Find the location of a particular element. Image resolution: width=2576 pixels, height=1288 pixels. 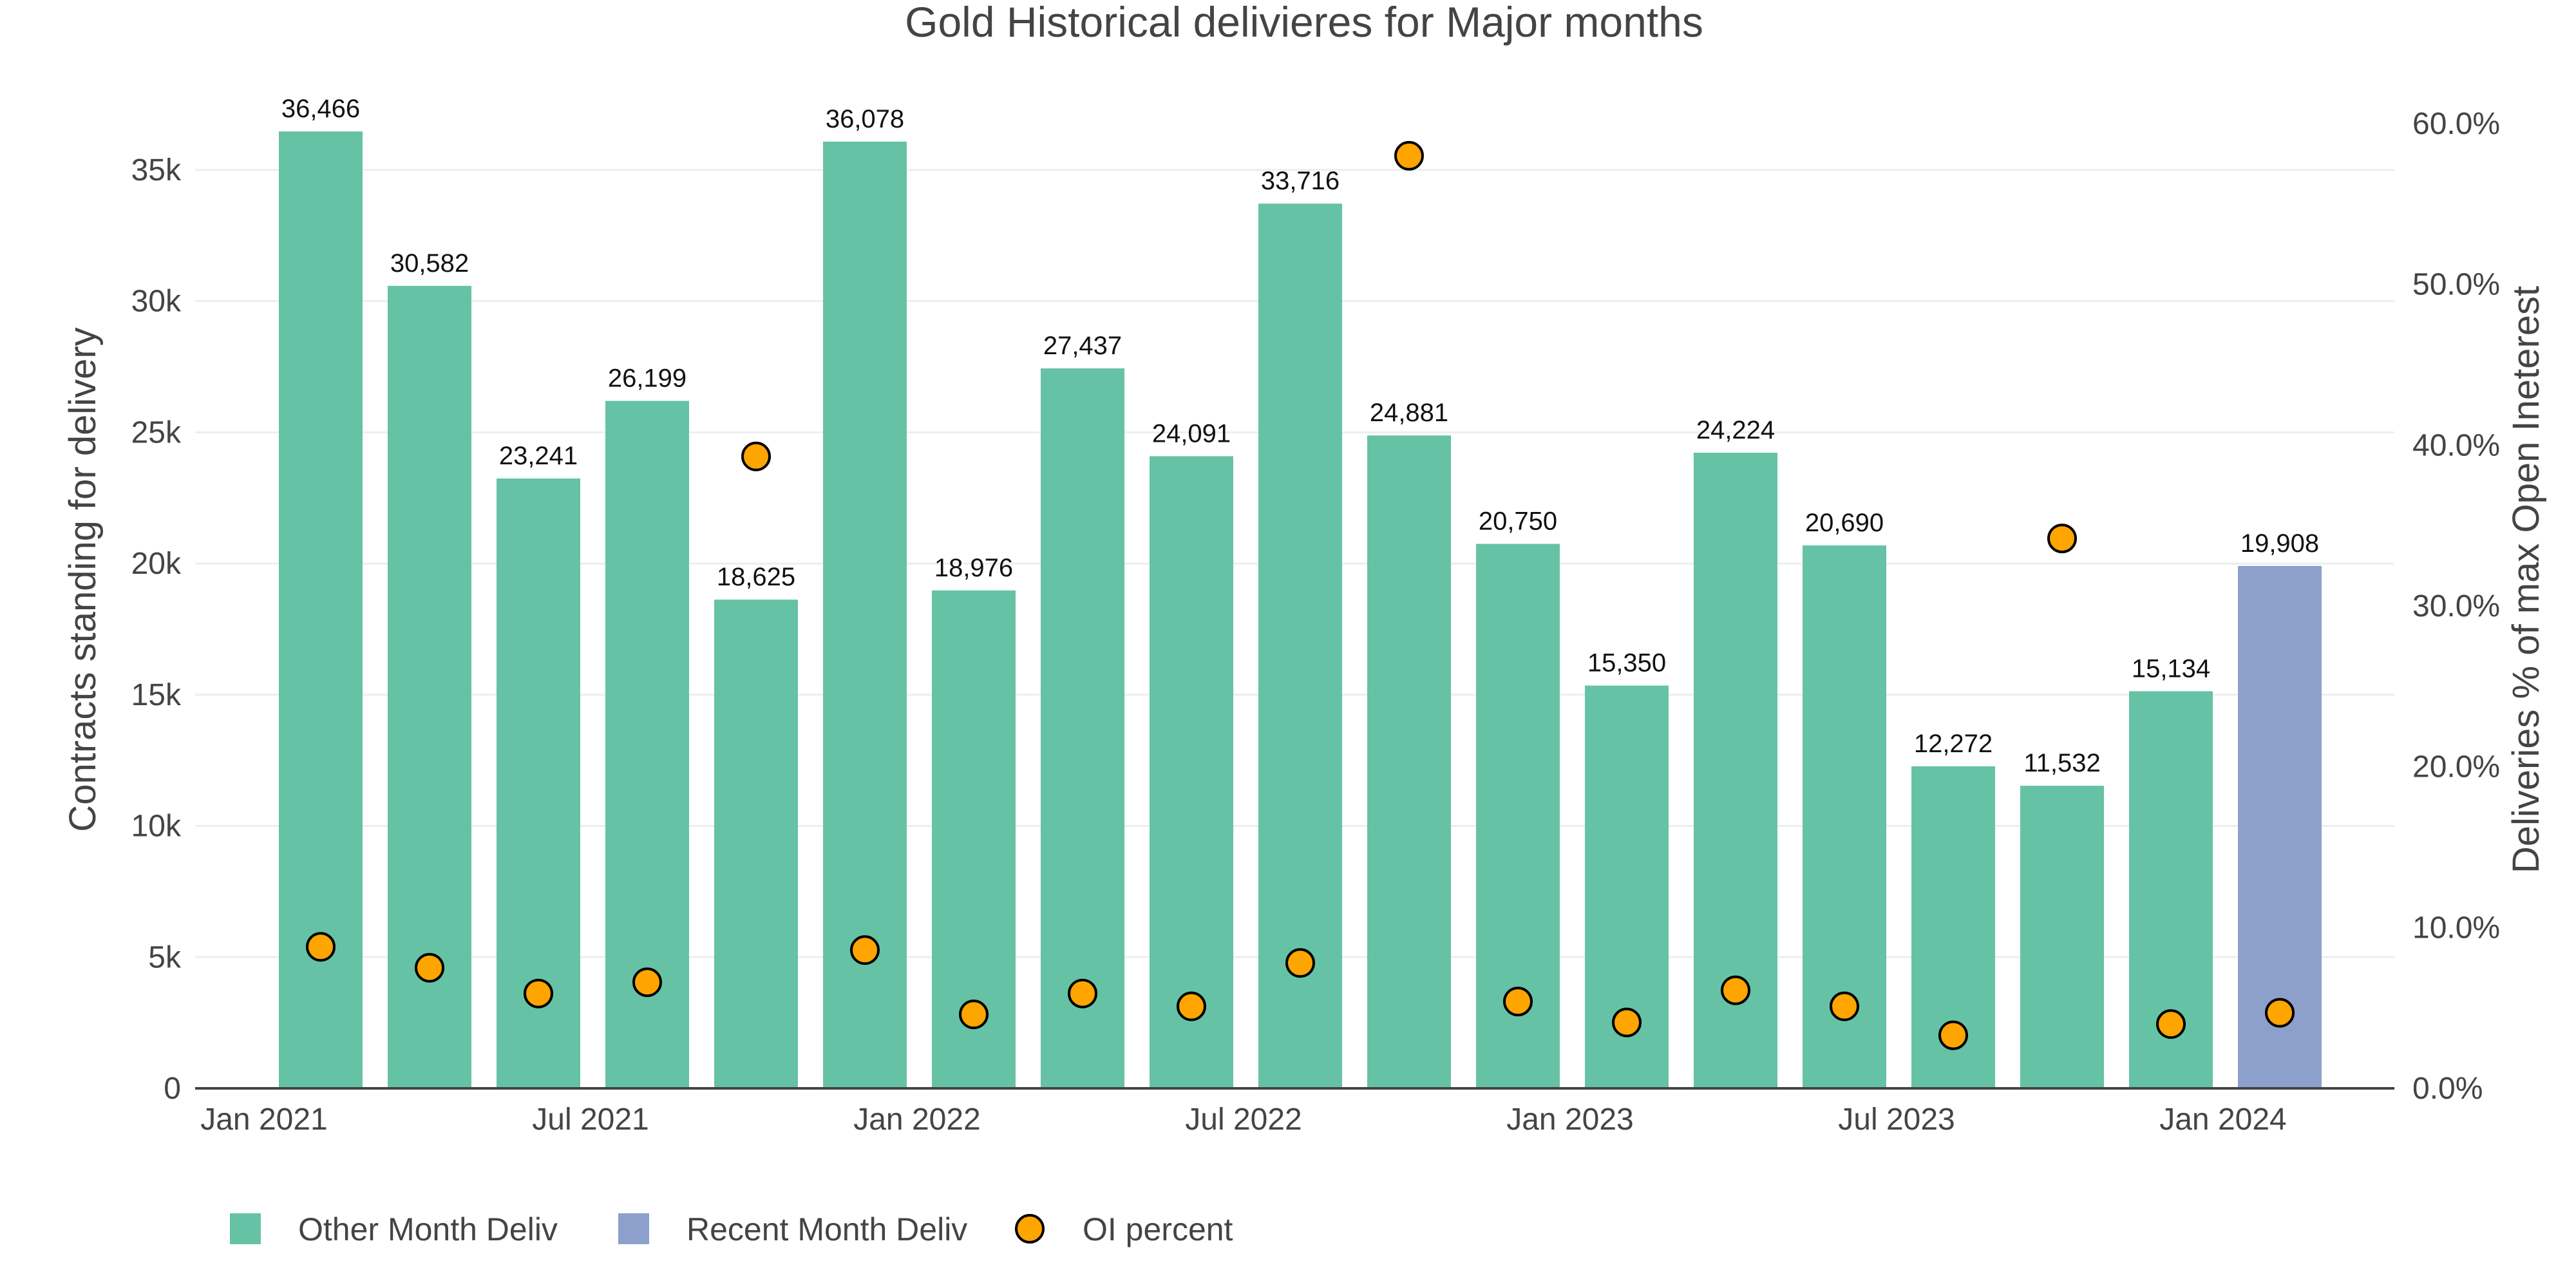

bar-value-label: 15,350 is located at coordinates (1626, 663).